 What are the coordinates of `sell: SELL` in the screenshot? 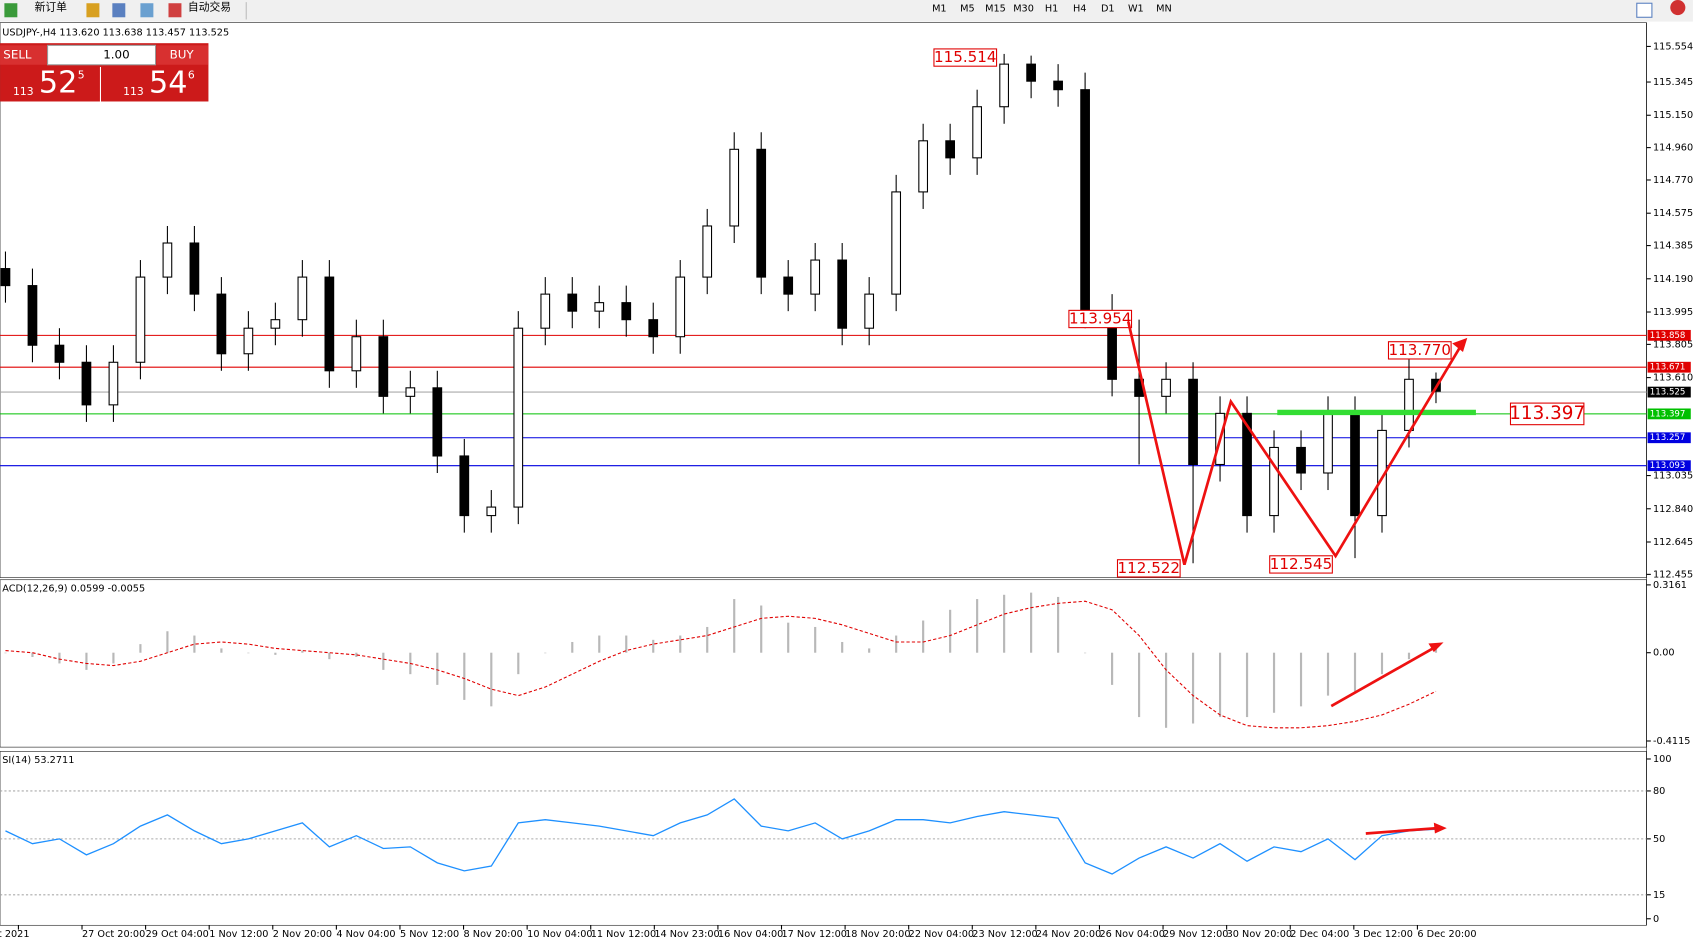 It's located at (17, 55).